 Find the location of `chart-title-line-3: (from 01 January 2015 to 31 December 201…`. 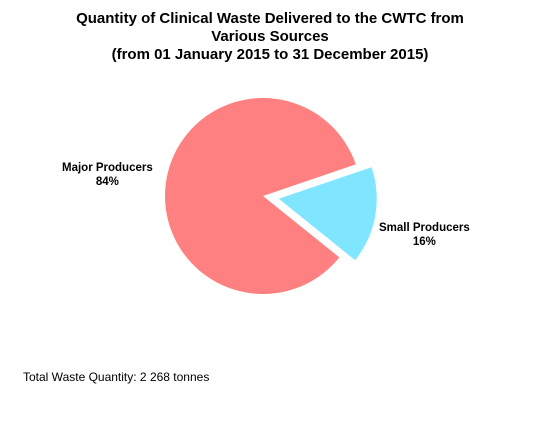

chart-title-line-3: (from 01 January 2015 to 31 December 201… is located at coordinates (270, 54).